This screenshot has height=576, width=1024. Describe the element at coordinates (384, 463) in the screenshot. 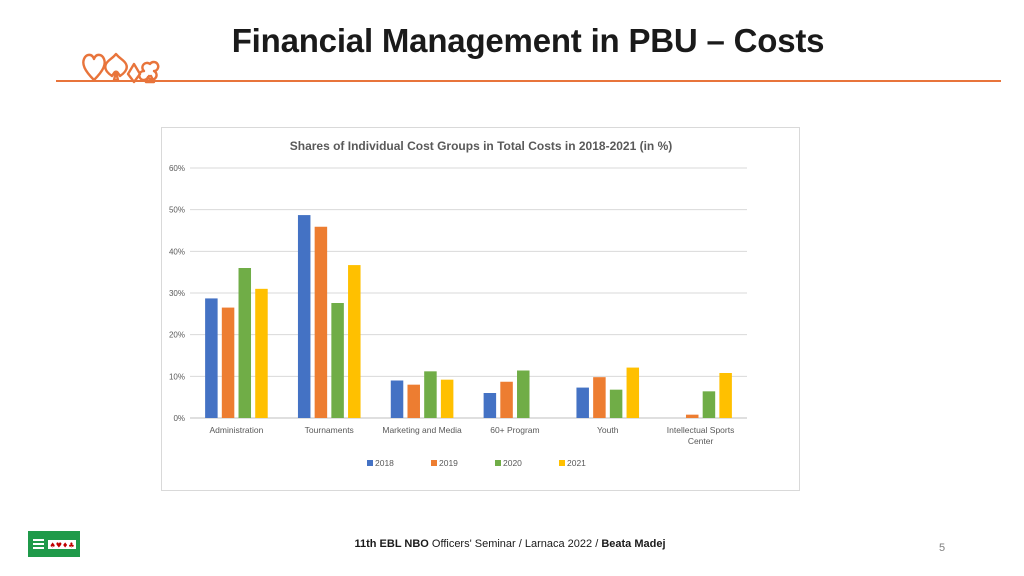

I see `legend-label: 2018` at that location.